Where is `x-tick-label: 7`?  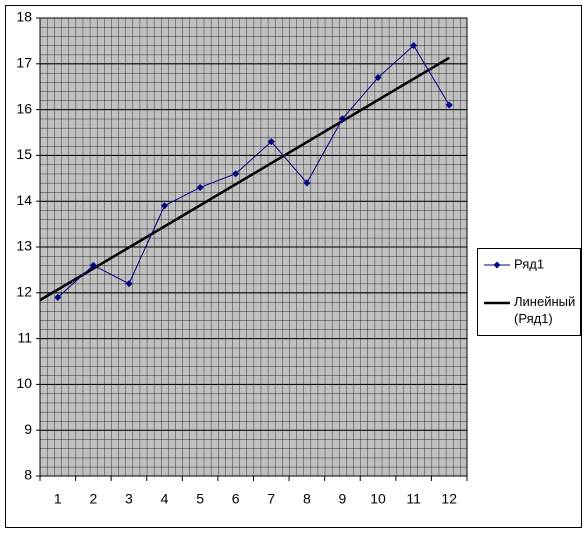
x-tick-label: 7 is located at coordinates (271, 499).